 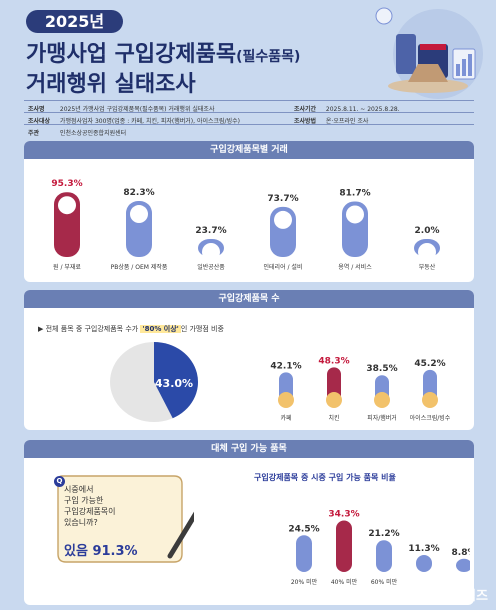 I want to click on bell-icon, so click(x=355, y=214).